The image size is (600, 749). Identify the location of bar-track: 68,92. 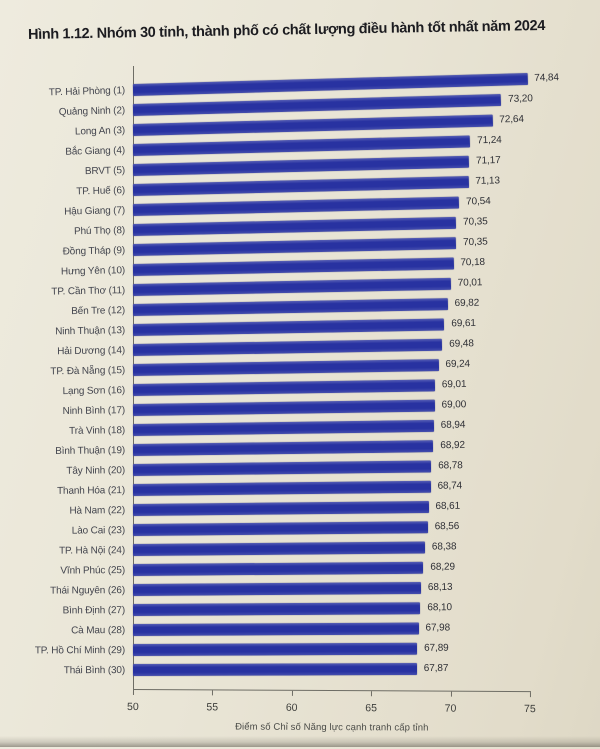
(331, 447).